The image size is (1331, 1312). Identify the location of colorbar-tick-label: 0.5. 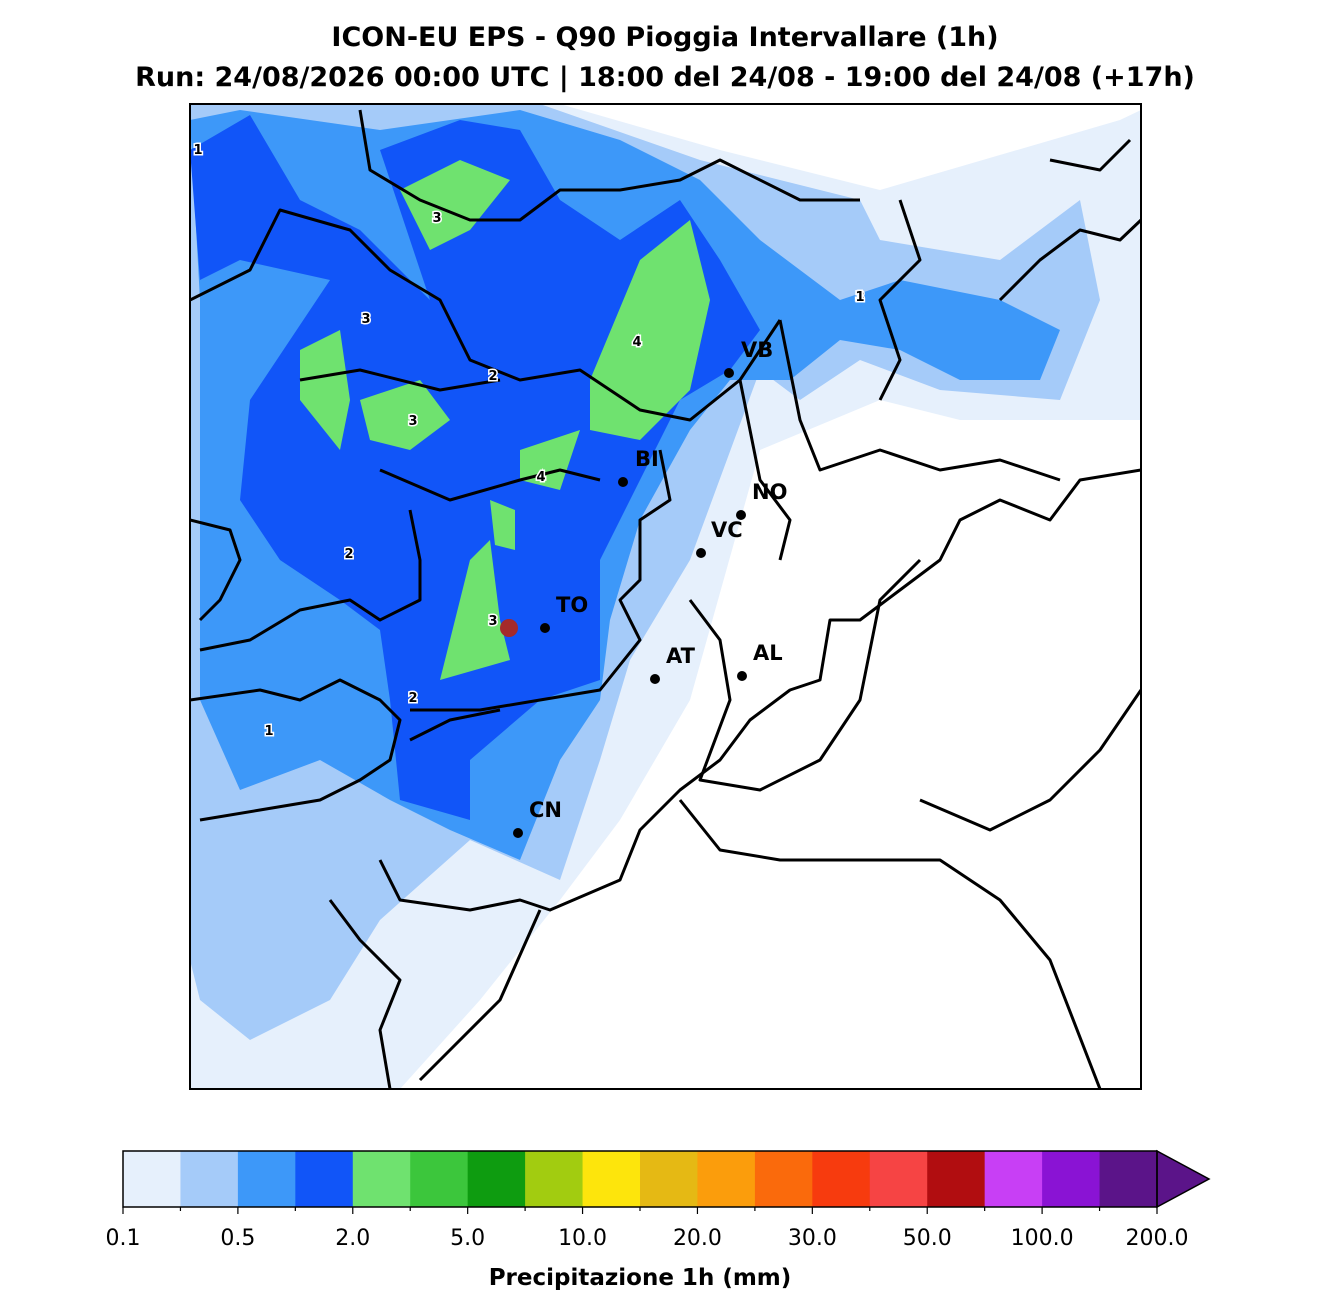
(237, 1238).